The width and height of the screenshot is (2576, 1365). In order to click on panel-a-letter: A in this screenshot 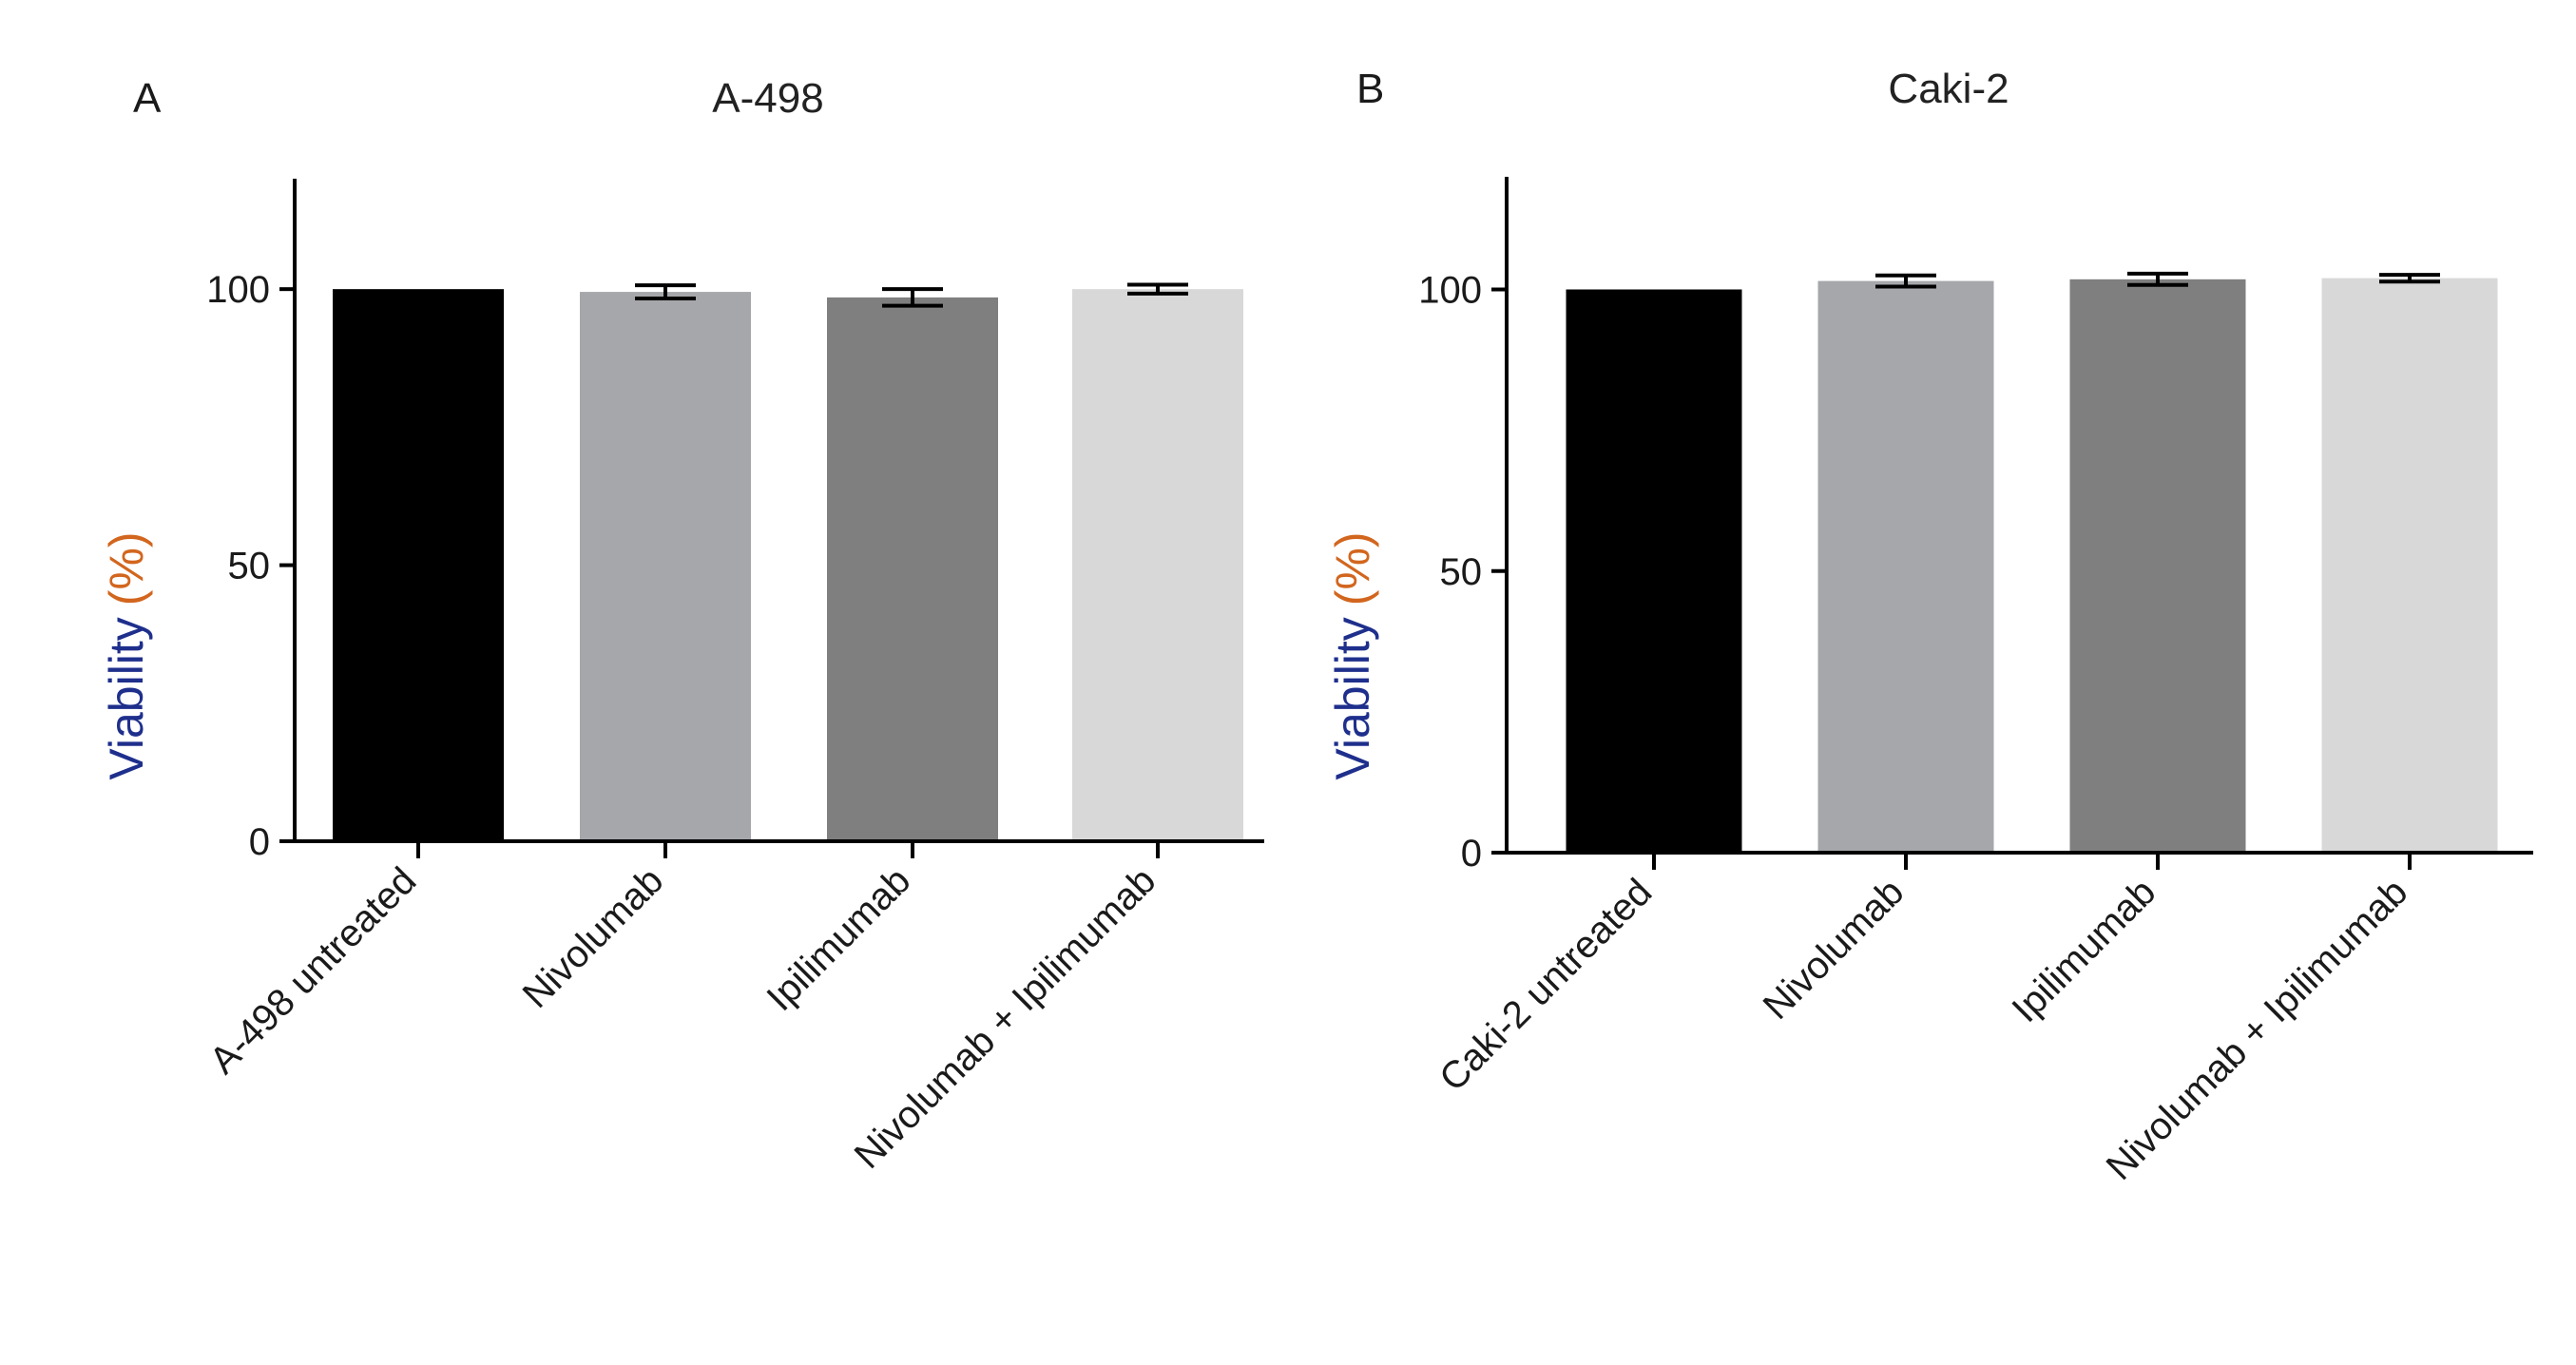, I will do `click(147, 98)`.